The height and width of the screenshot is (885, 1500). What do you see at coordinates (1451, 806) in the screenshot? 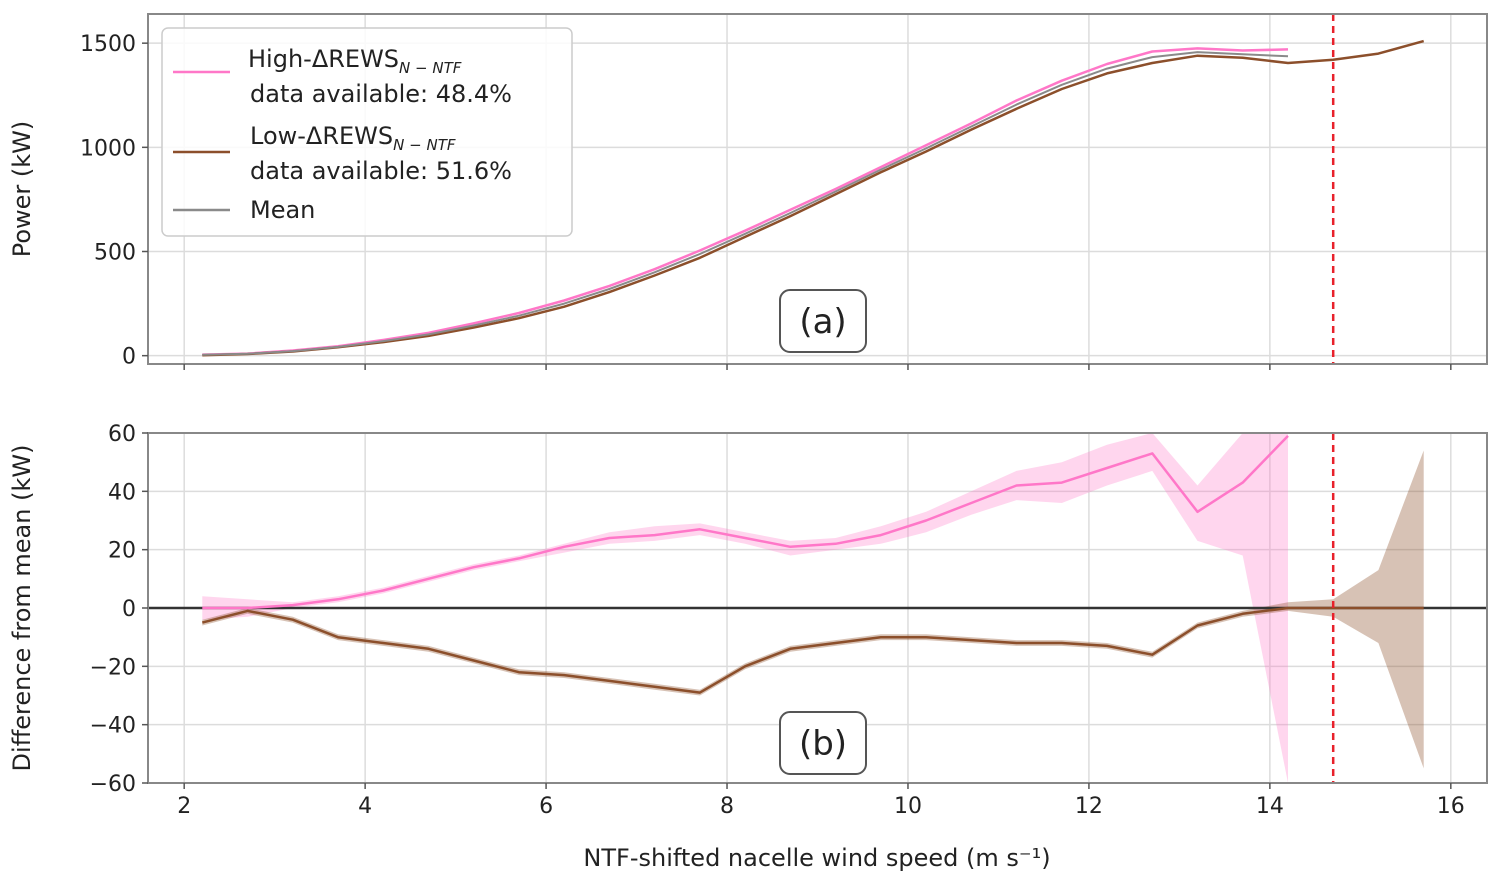
I see `x-tick-label: 16` at bounding box center [1451, 806].